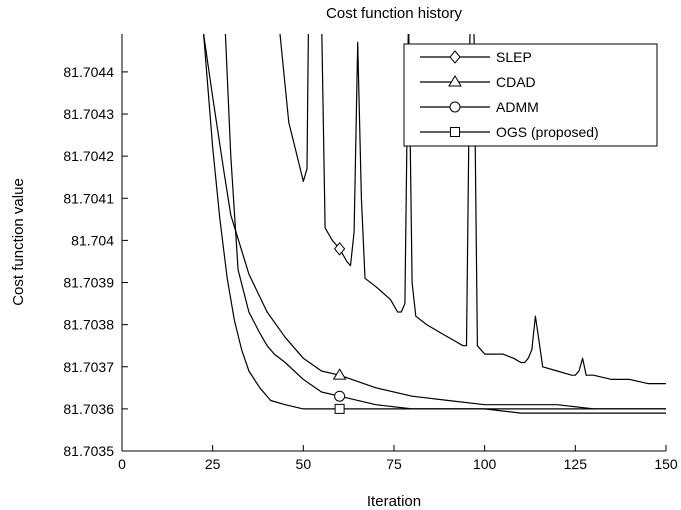 The width and height of the screenshot is (681, 510). I want to click on y-tick-label: 81.7043, so click(88, 114).